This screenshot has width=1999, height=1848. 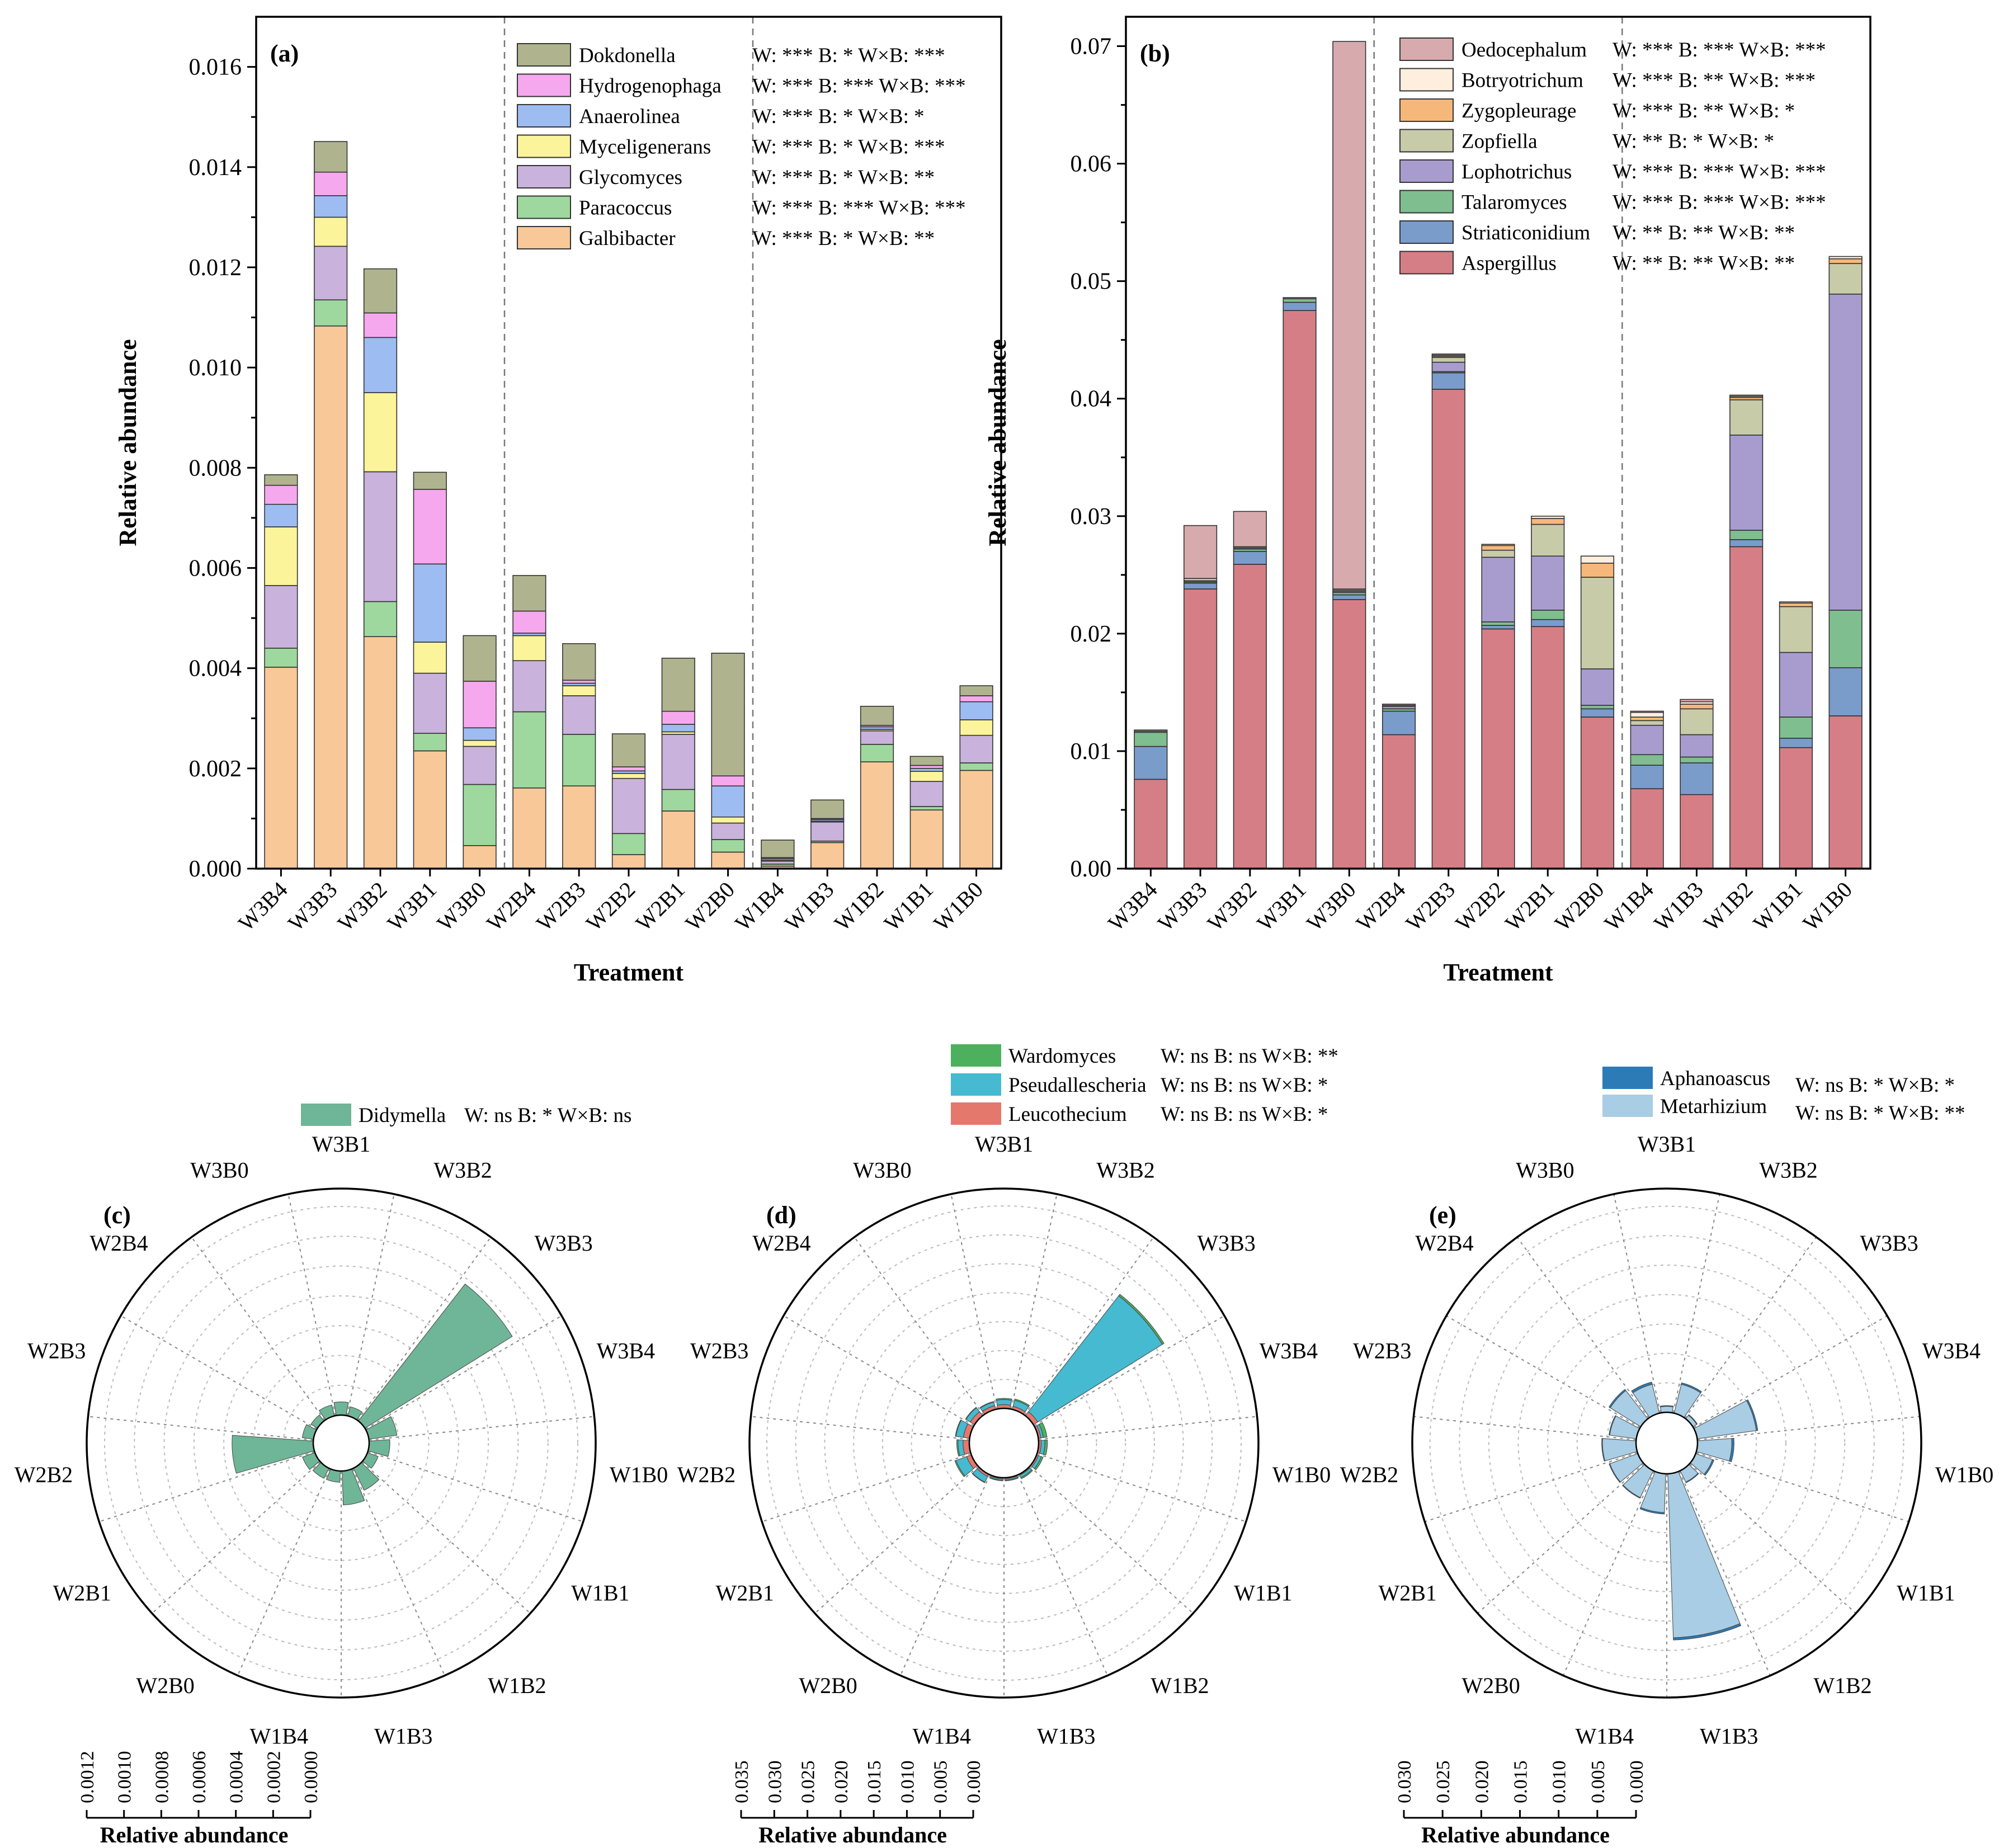 What do you see at coordinates (827, 809) in the screenshot?
I see `bar-a-w1b3-dokdonella` at bounding box center [827, 809].